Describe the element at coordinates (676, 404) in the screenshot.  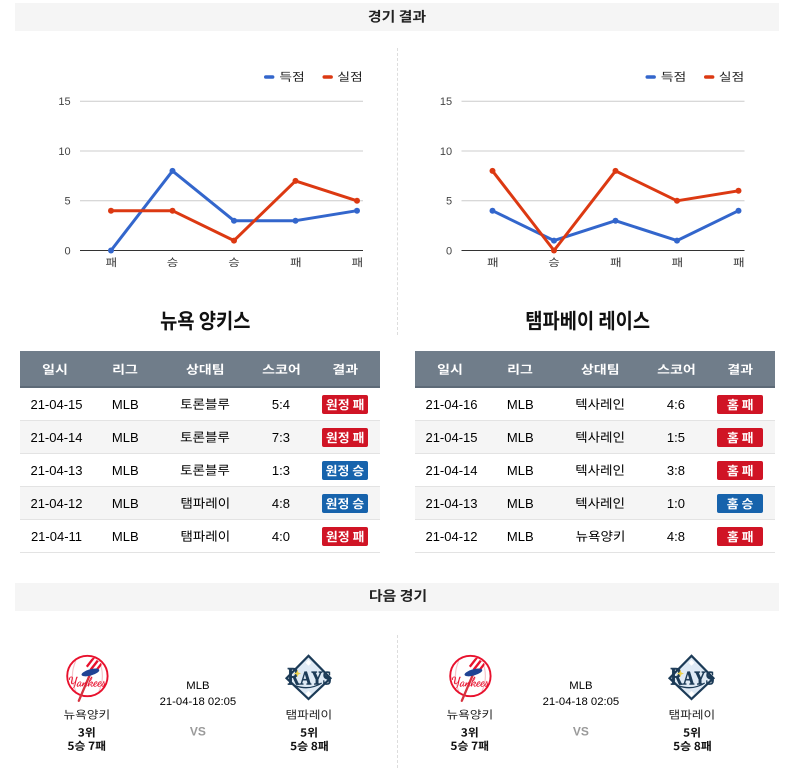
I see `svg-text: 4:6` at that location.